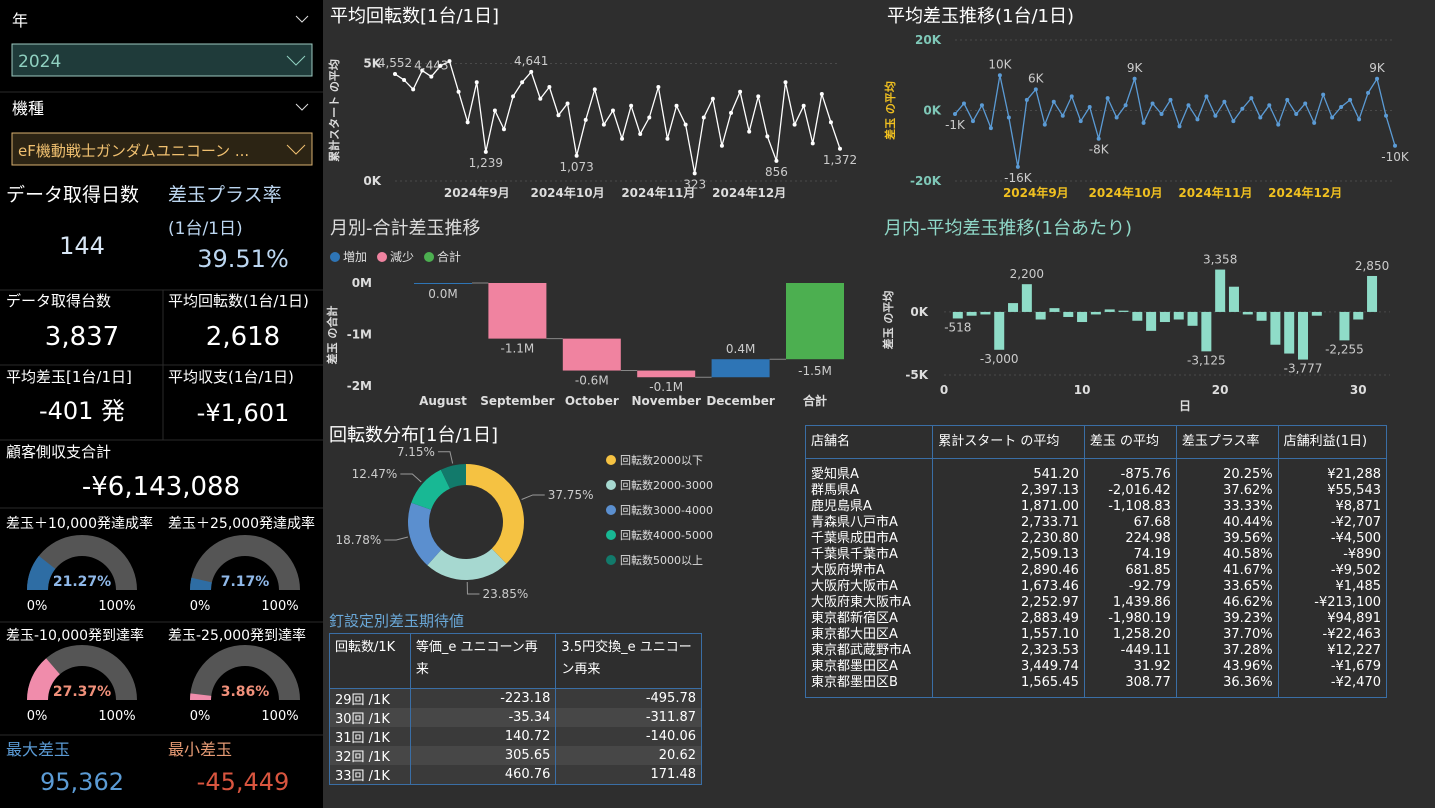 The image size is (1435, 808). What do you see at coordinates (1130, 667) in the screenshot?
I see `cell: 31.92` at bounding box center [1130, 667].